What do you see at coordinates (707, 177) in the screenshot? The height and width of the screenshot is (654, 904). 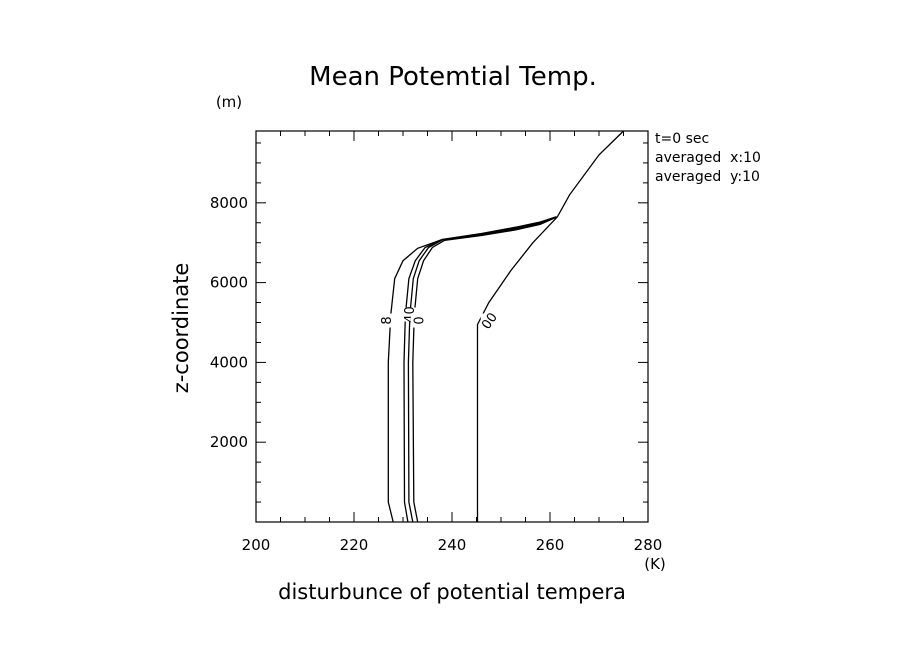 I see `annotation-line: averaged y:10` at bounding box center [707, 177].